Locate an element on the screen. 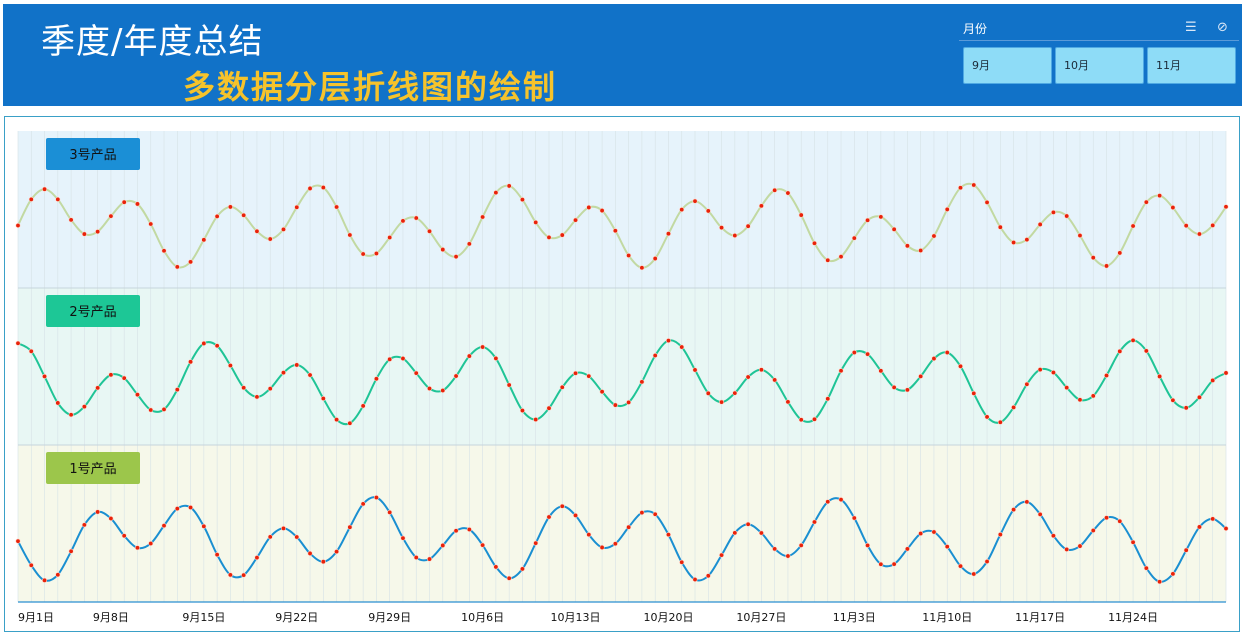 This screenshot has height=637, width=1245. slicer-option-oct: 10月 is located at coordinates (1099, 65).